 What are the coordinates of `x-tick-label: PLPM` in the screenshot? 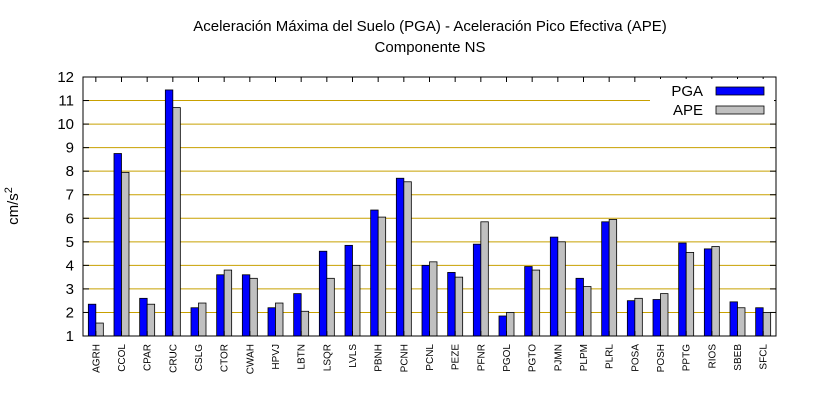 It's located at (584, 357).